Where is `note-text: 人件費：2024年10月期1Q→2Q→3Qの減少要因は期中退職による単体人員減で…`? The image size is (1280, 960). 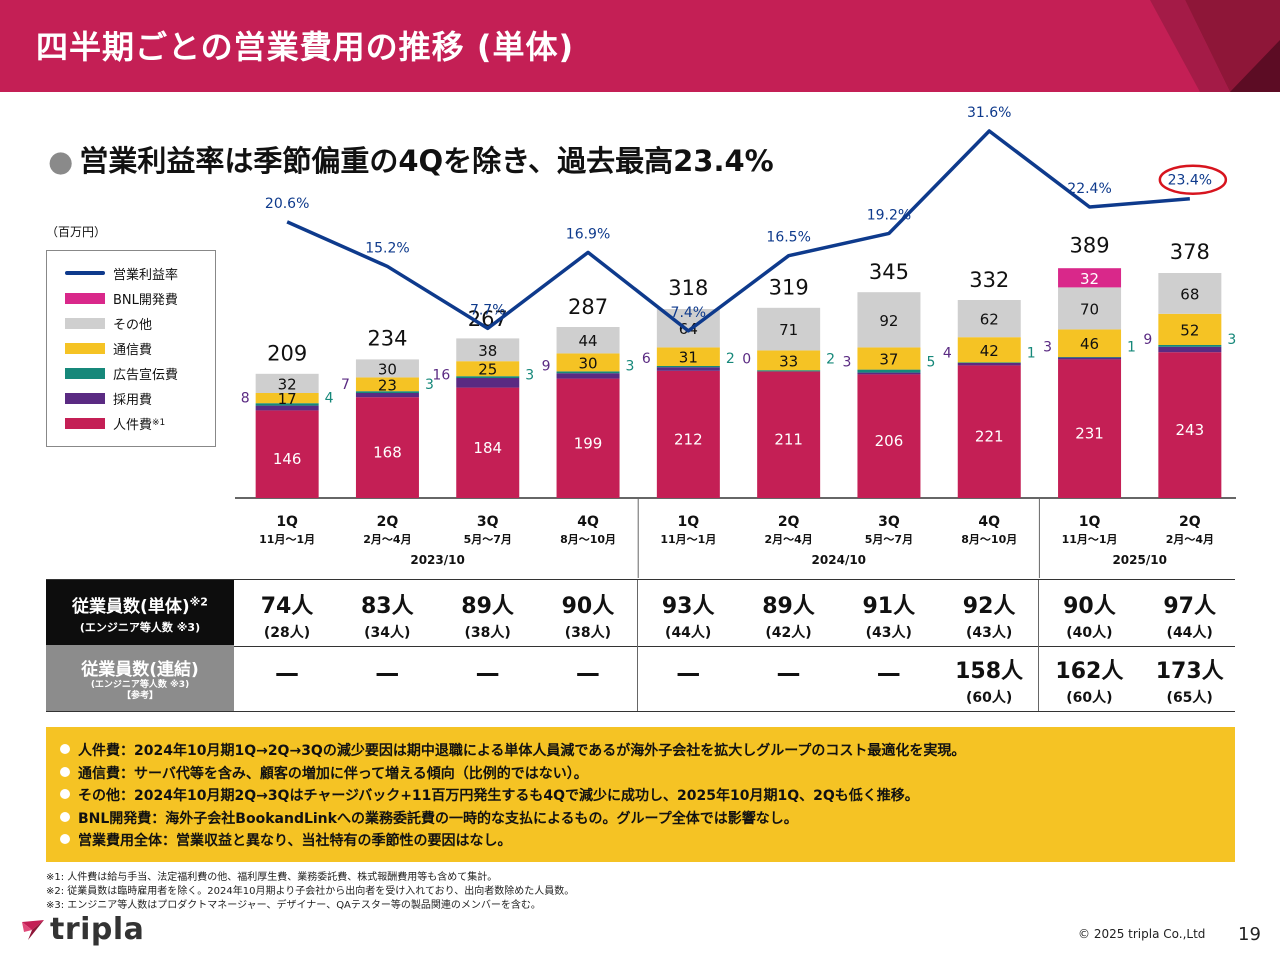 note-text: 人件費：2024年10月期1Q→2Q→3Qの減少要因は期中退職による単体人員減で… is located at coordinates (522, 751).